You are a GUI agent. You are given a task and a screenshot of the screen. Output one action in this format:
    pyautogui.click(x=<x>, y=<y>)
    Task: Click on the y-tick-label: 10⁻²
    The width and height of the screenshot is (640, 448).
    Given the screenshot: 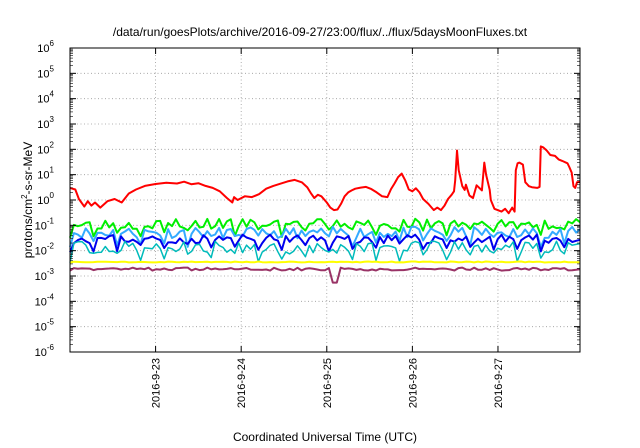 What is the action you would take?
    pyautogui.click(x=45, y=250)
    